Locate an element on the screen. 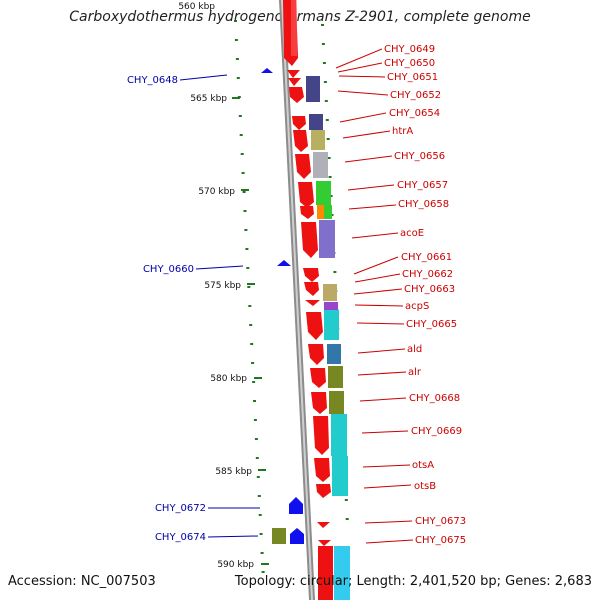 The height and width of the screenshot is (600, 600). gene-label-CHY_0668: CHY_0668 is located at coordinates (434, 398).